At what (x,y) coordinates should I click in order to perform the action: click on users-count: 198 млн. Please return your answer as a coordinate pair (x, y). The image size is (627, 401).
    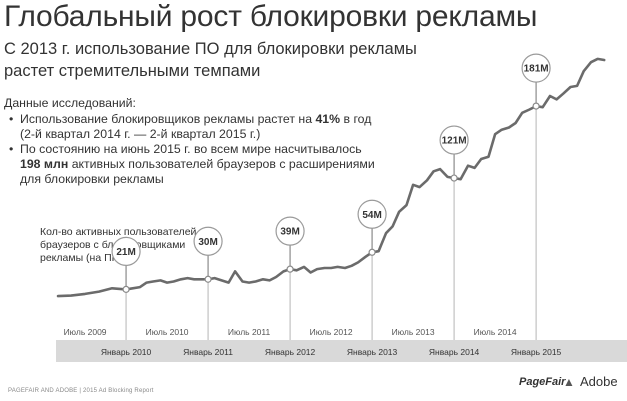
    Looking at the image, I should click on (44, 164).